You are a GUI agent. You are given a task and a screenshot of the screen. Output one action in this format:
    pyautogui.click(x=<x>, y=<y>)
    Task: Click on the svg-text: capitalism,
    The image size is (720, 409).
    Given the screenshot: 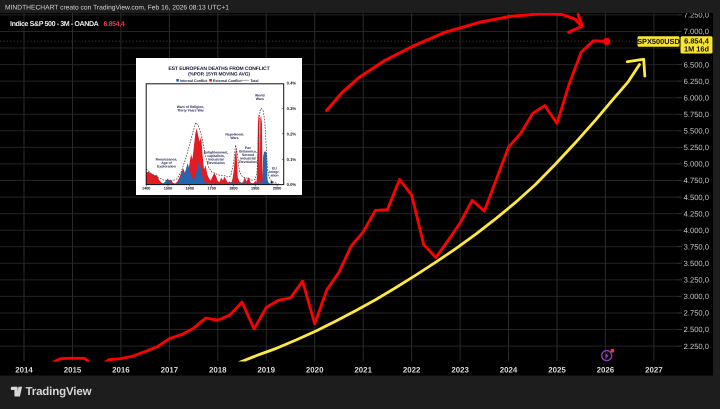 What is the action you would take?
    pyautogui.click(x=216, y=156)
    